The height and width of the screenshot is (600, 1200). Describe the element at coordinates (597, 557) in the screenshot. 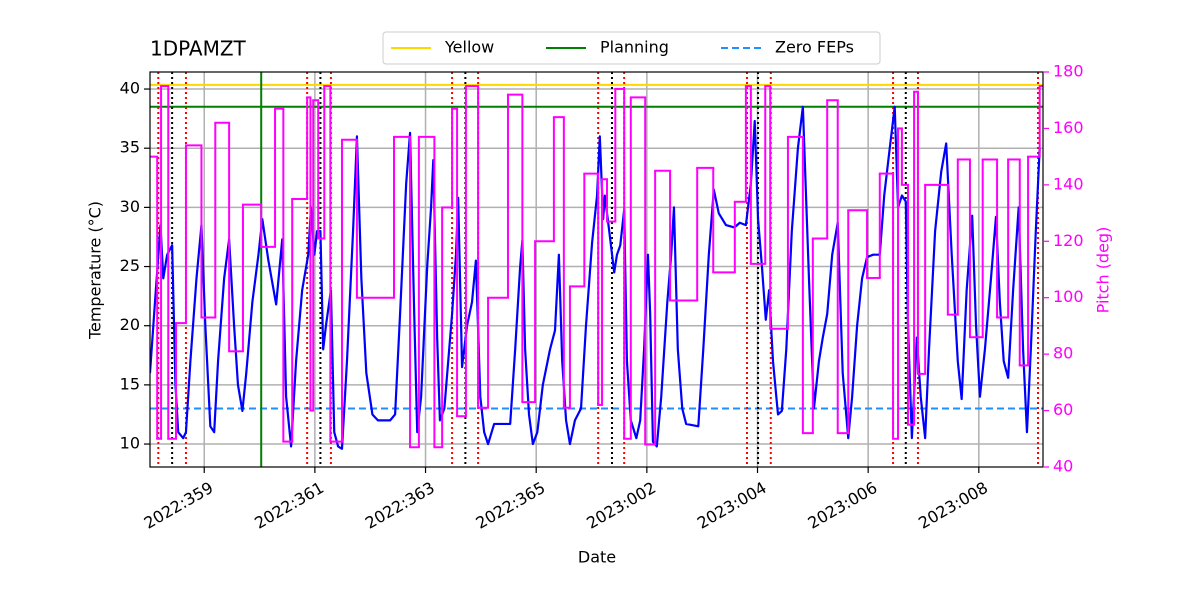

I see `x-axis-label: Date` at that location.